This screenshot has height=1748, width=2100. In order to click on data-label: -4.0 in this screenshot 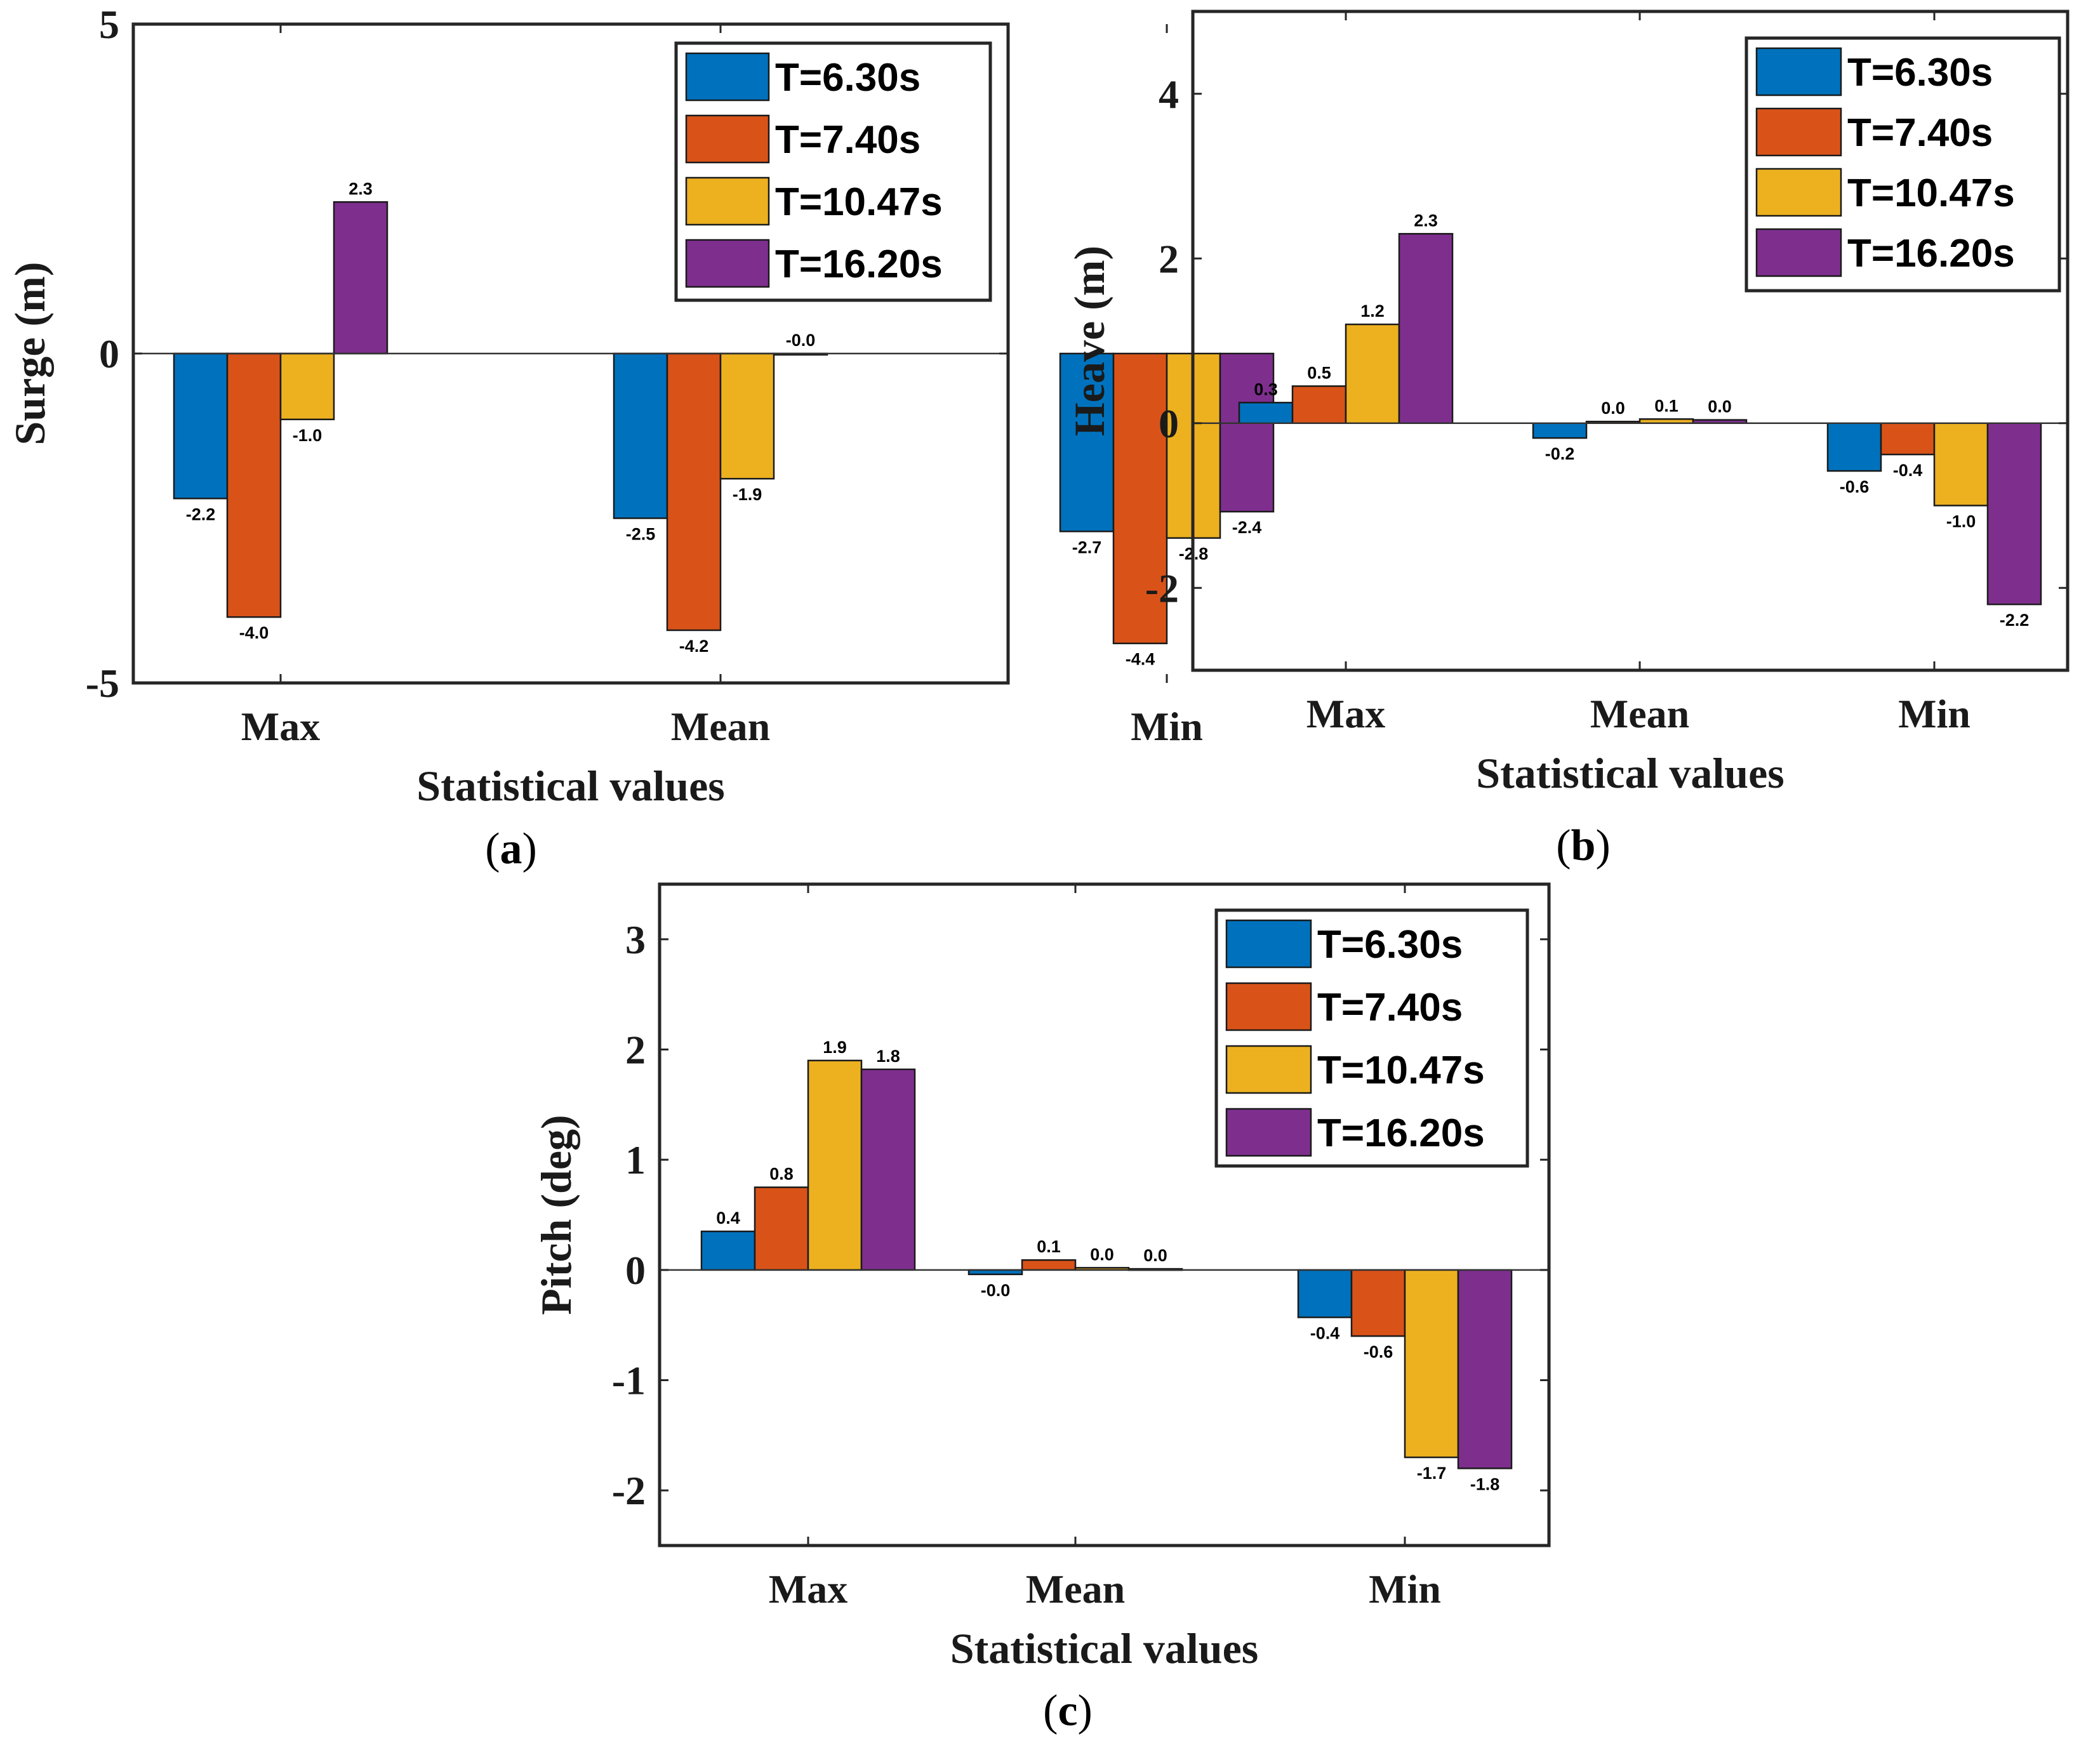, I will do `click(254, 632)`.